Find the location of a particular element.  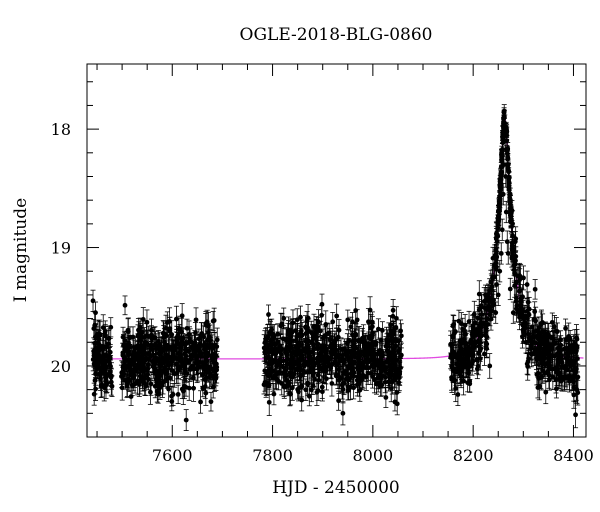

y-tick-label: 18 is located at coordinates (61, 129).